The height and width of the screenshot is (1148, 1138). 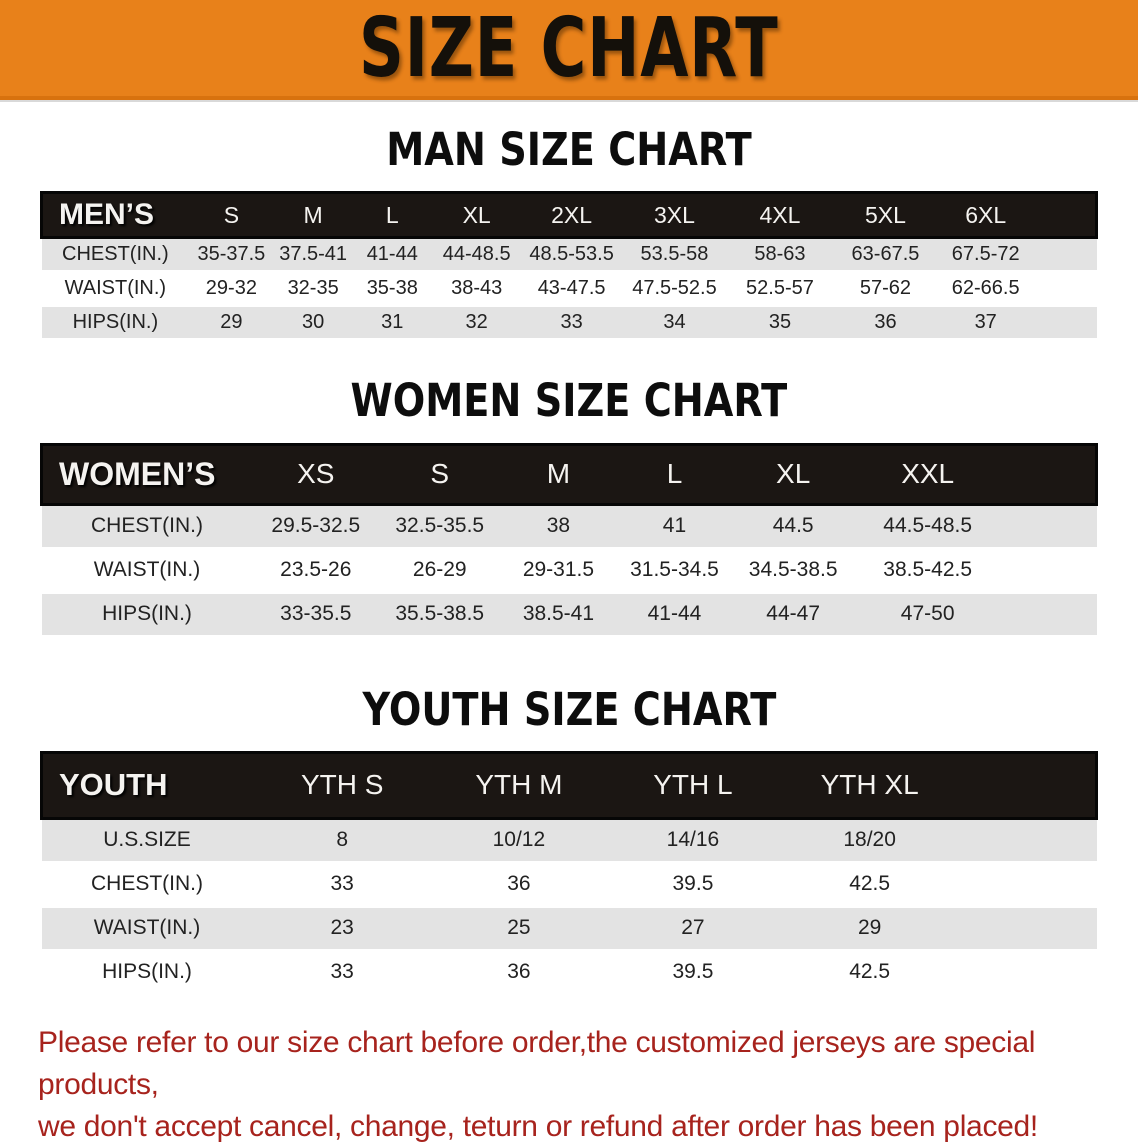 What do you see at coordinates (392, 255) in the screenshot?
I see `measurement-value-cell: 41-44` at bounding box center [392, 255].